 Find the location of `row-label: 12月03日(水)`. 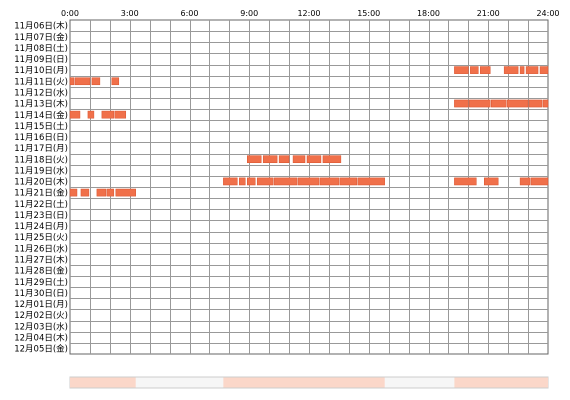

row-label: 12月03日(水) is located at coordinates (41, 326).